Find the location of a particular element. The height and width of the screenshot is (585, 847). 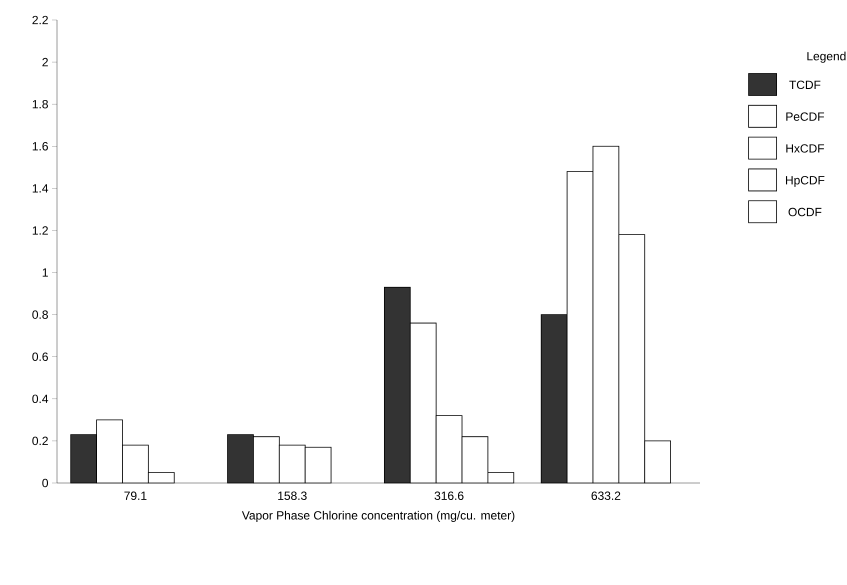

y-tick-label: 1.2 is located at coordinates (40, 230).